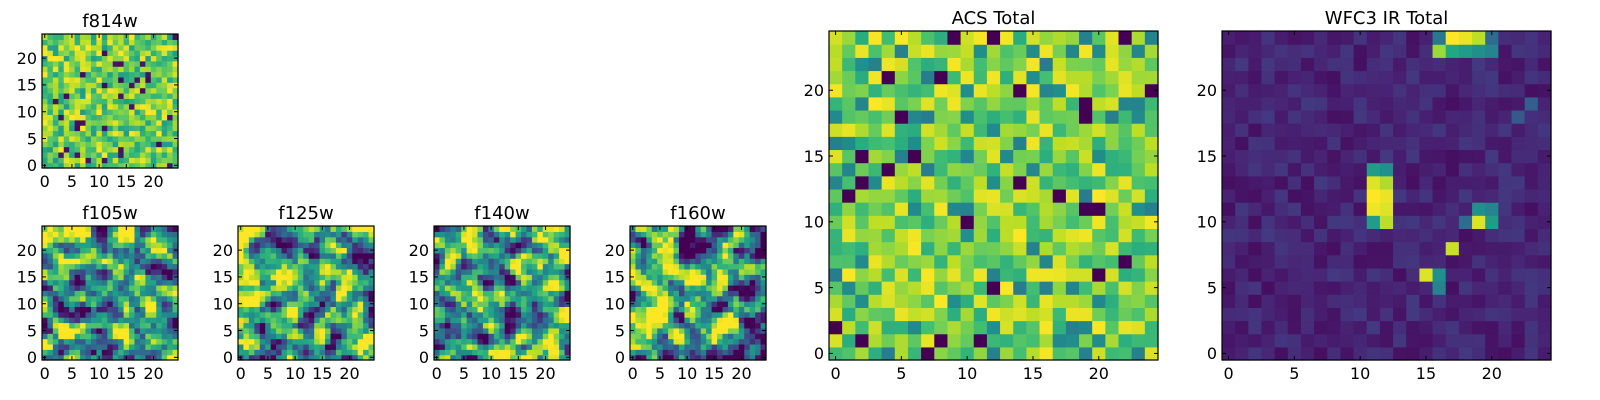 The height and width of the screenshot is (400, 1600). Describe the element at coordinates (109, 213) in the screenshot. I see `panel-title: f105w` at that location.